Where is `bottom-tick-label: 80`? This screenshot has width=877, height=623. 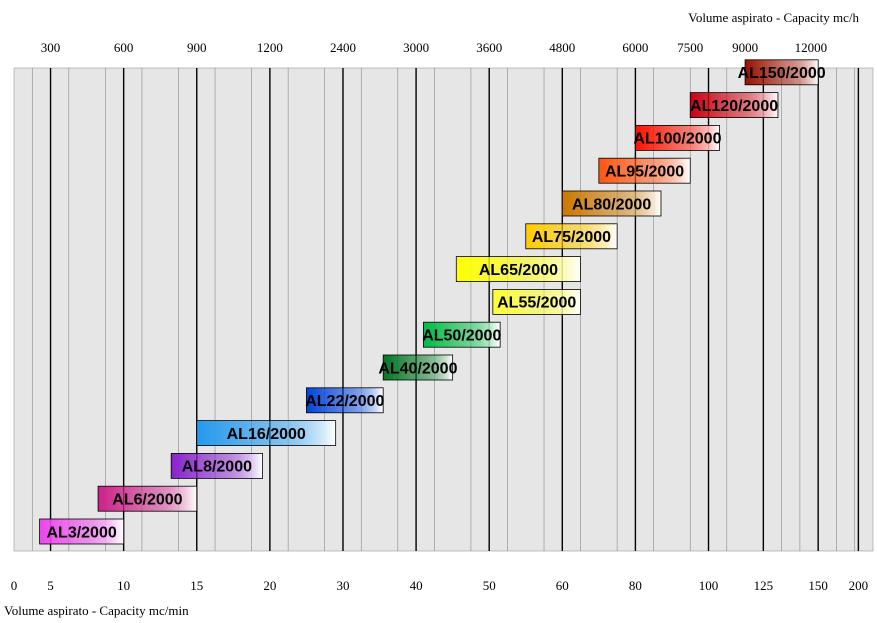 bottom-tick-label: 80 is located at coordinates (635, 585).